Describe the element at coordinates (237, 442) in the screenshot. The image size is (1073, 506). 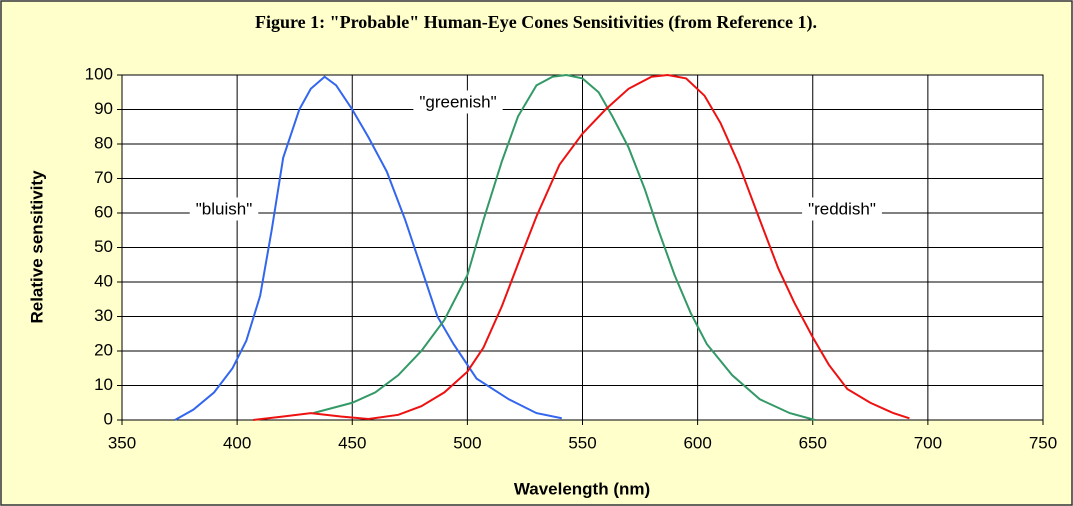
I see `x-tick-label: 400` at that location.